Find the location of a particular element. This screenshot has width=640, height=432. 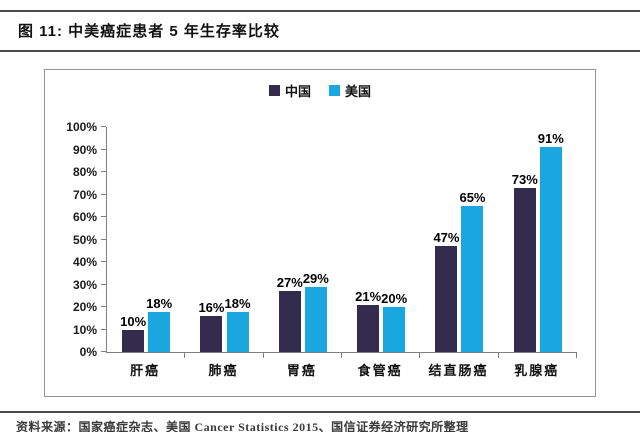

bar-group-6: 73% 91% is located at coordinates (538, 239).